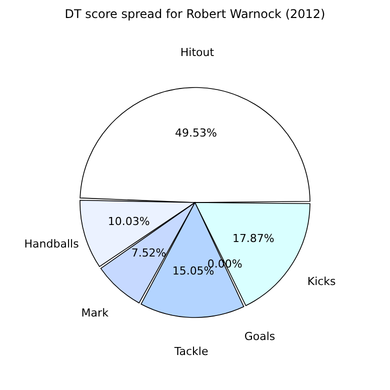 The width and height of the screenshot is (390, 390). Describe the element at coordinates (253, 239) in the screenshot. I see `data-label: 17.87%` at that location.